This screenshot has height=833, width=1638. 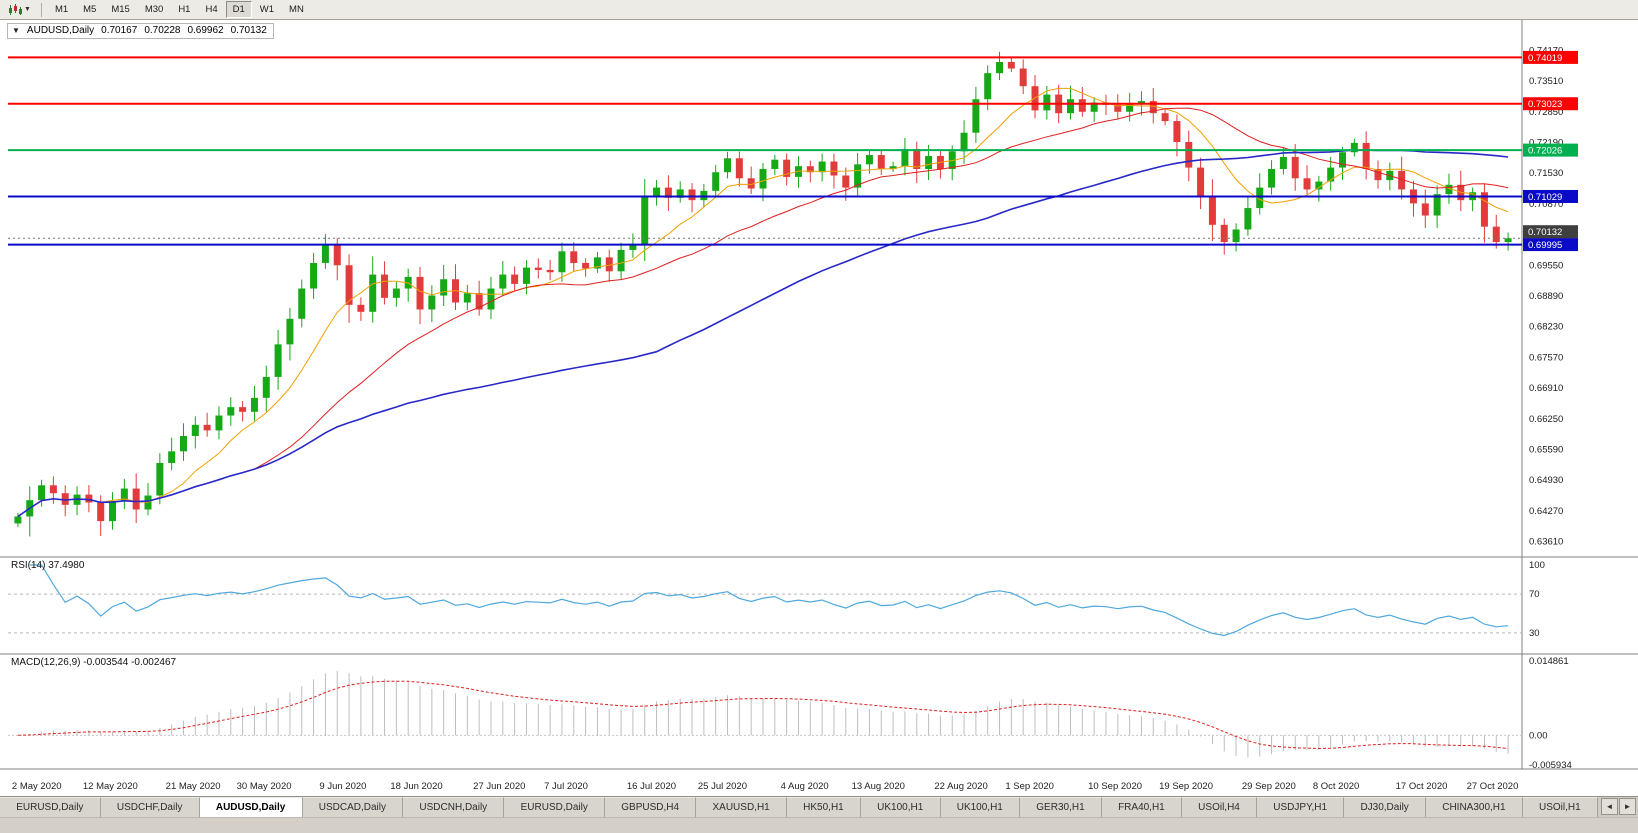 I want to click on ohlc-high: 0.70228, so click(x=162, y=30).